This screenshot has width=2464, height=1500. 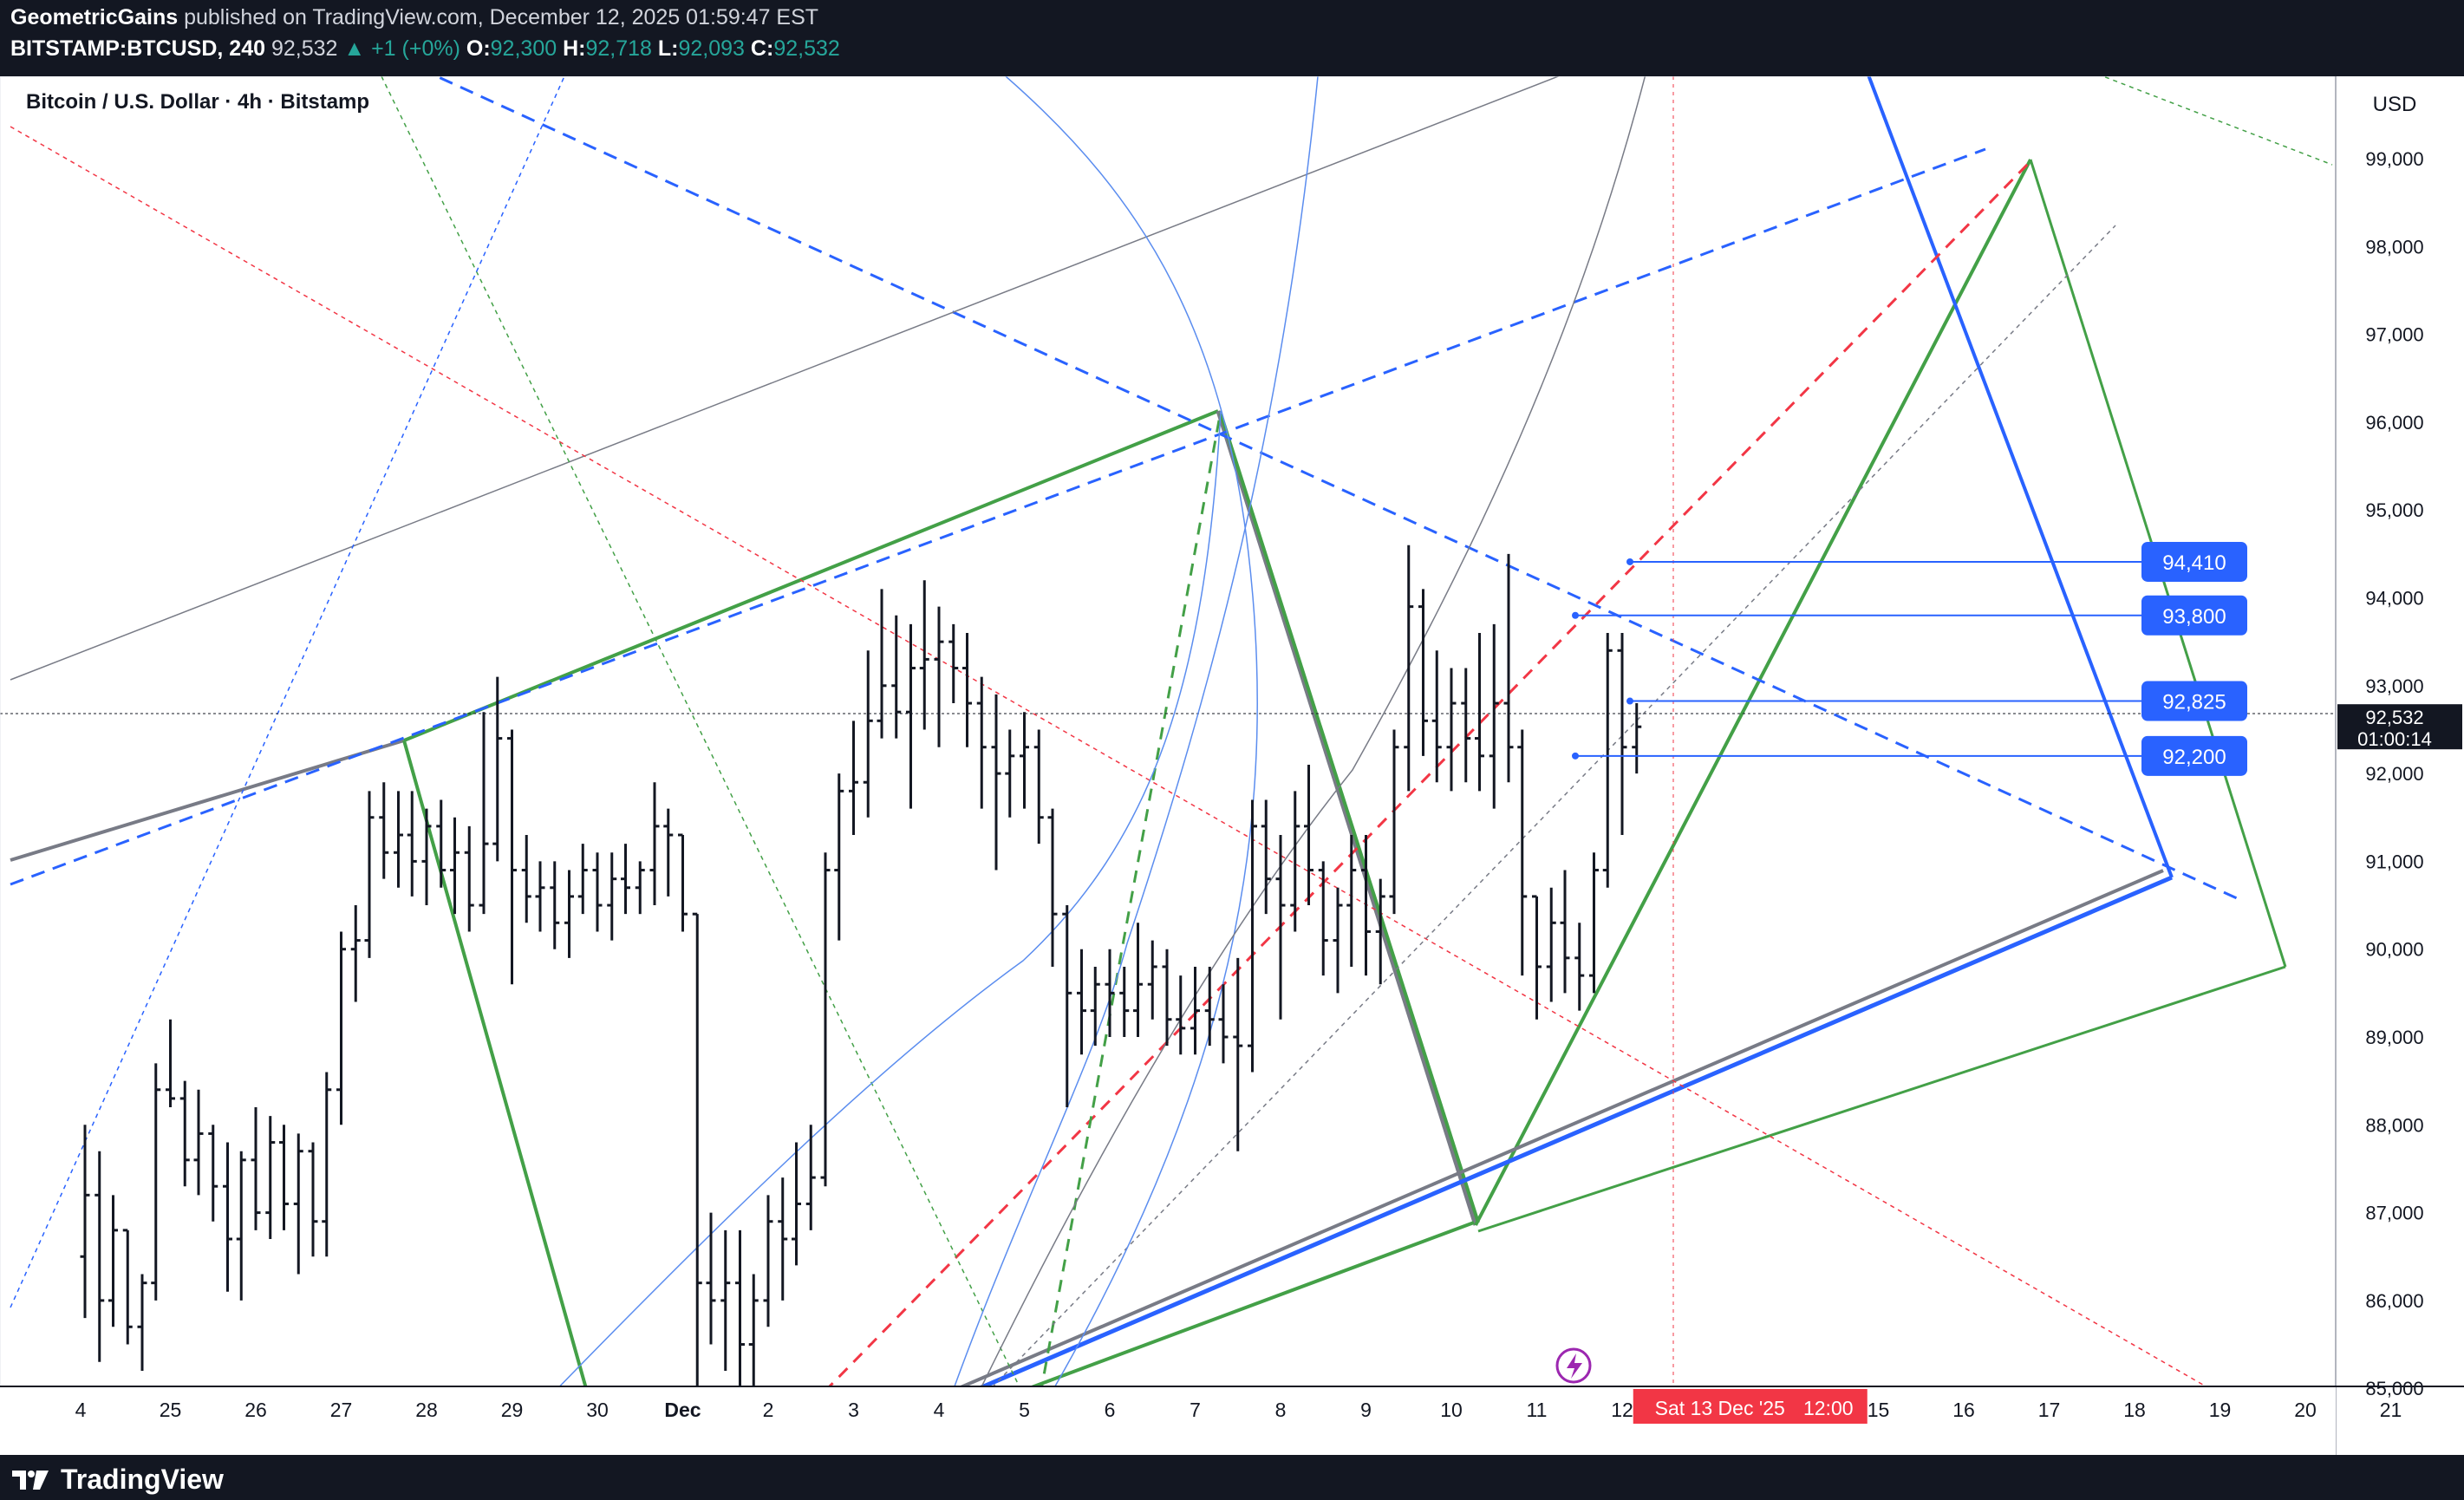 I want to click on last-price-label: 92,532, so click(x=2394, y=717).